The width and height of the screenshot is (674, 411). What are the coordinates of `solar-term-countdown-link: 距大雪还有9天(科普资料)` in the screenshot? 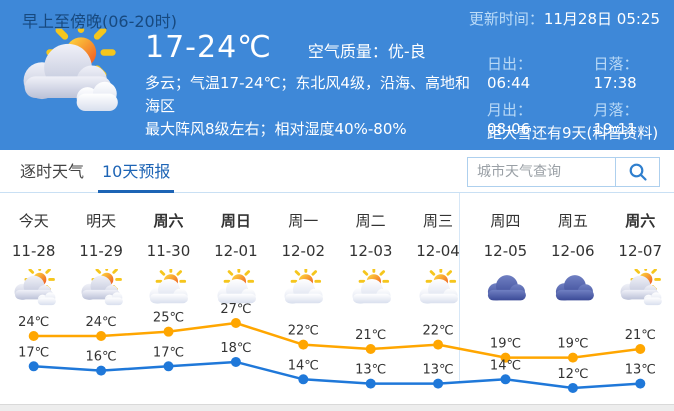 It's located at (573, 133).